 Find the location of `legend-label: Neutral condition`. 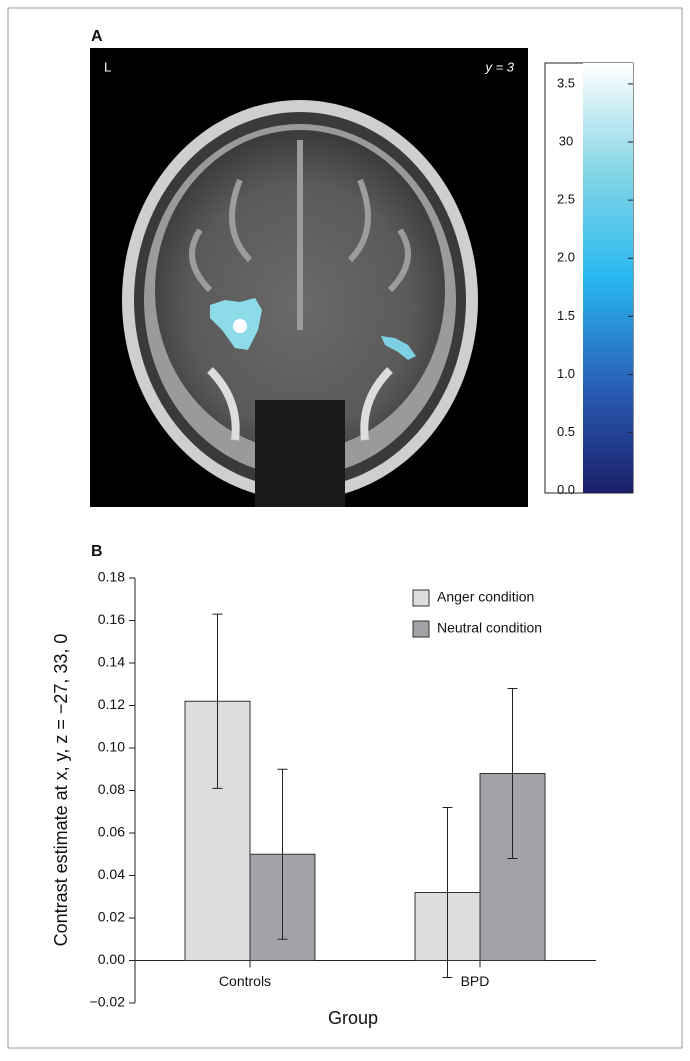

legend-label: Neutral condition is located at coordinates (489, 628).